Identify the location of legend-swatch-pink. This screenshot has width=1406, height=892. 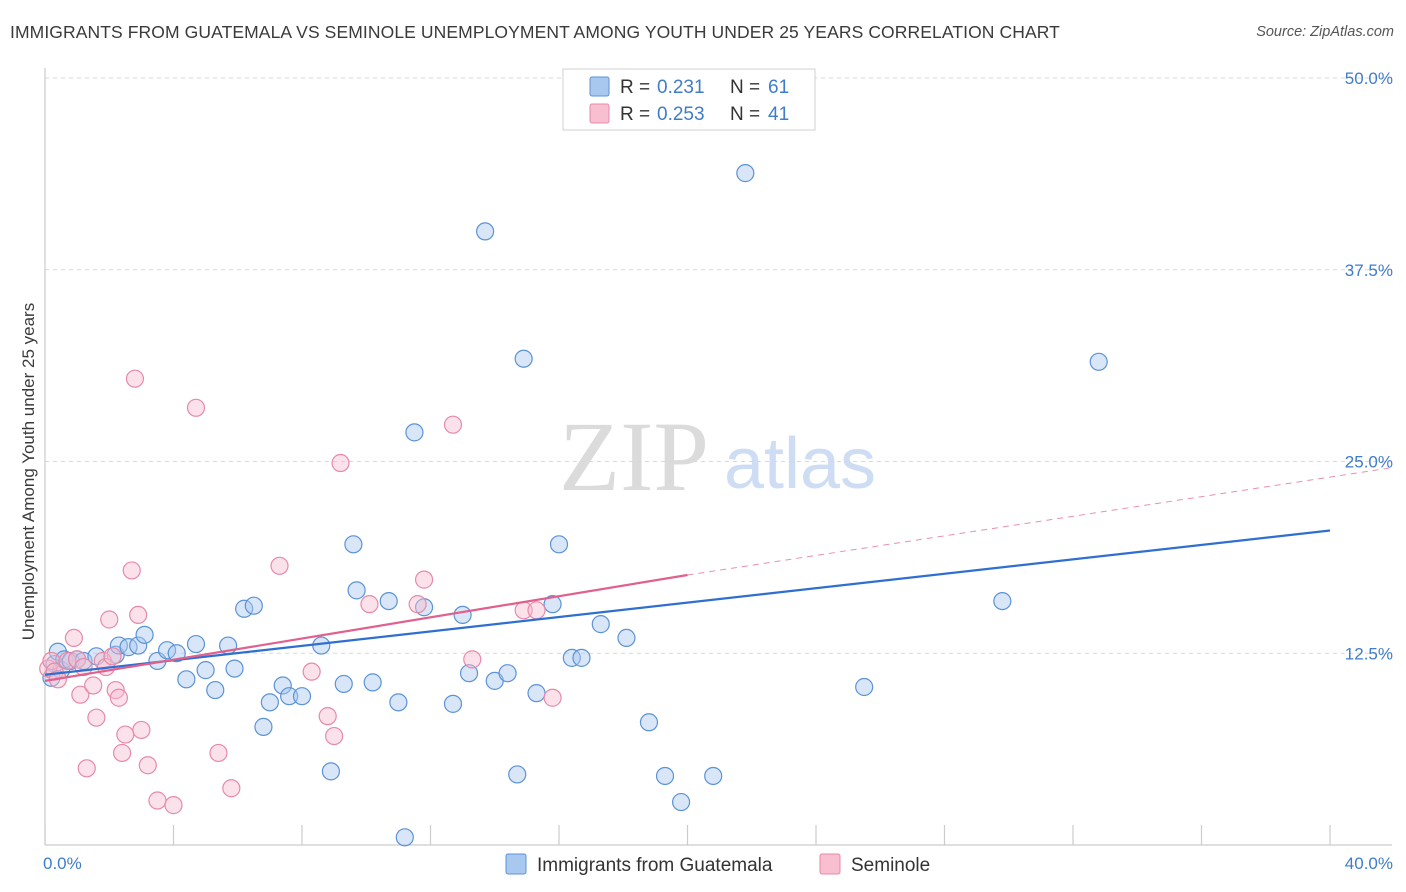
(599, 113).